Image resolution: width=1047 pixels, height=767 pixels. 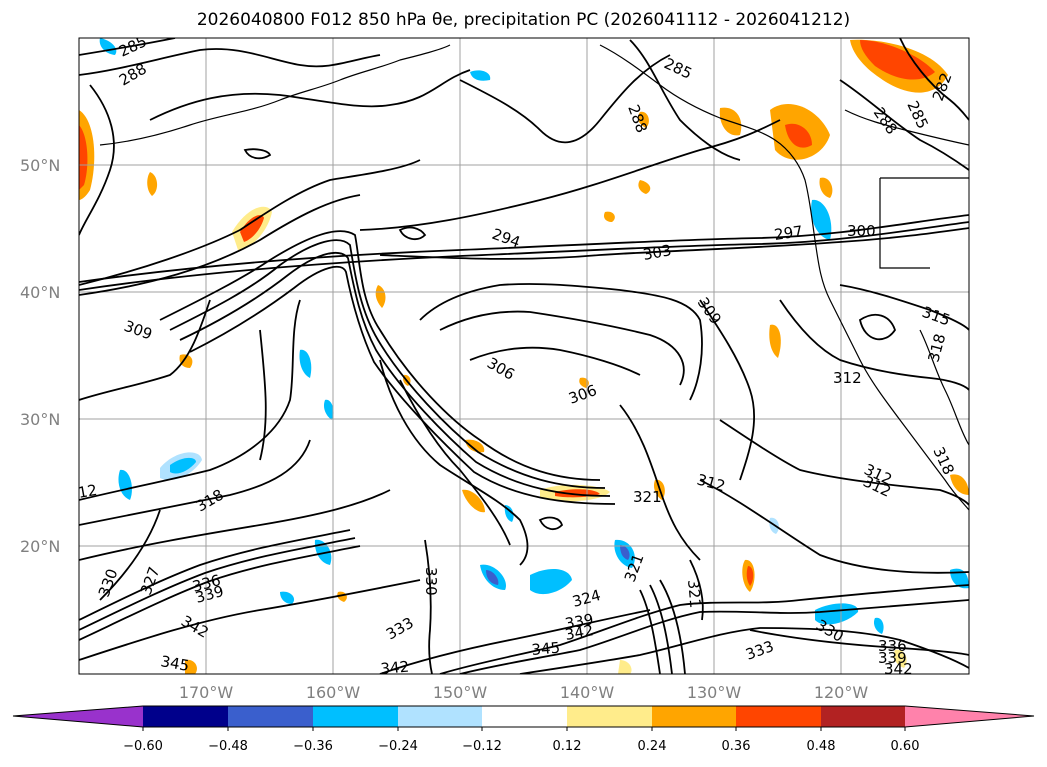 What do you see at coordinates (40, 356) in the screenshot?
I see `latitude-labels: 50°N 40°N 30°N 20°N` at bounding box center [40, 356].